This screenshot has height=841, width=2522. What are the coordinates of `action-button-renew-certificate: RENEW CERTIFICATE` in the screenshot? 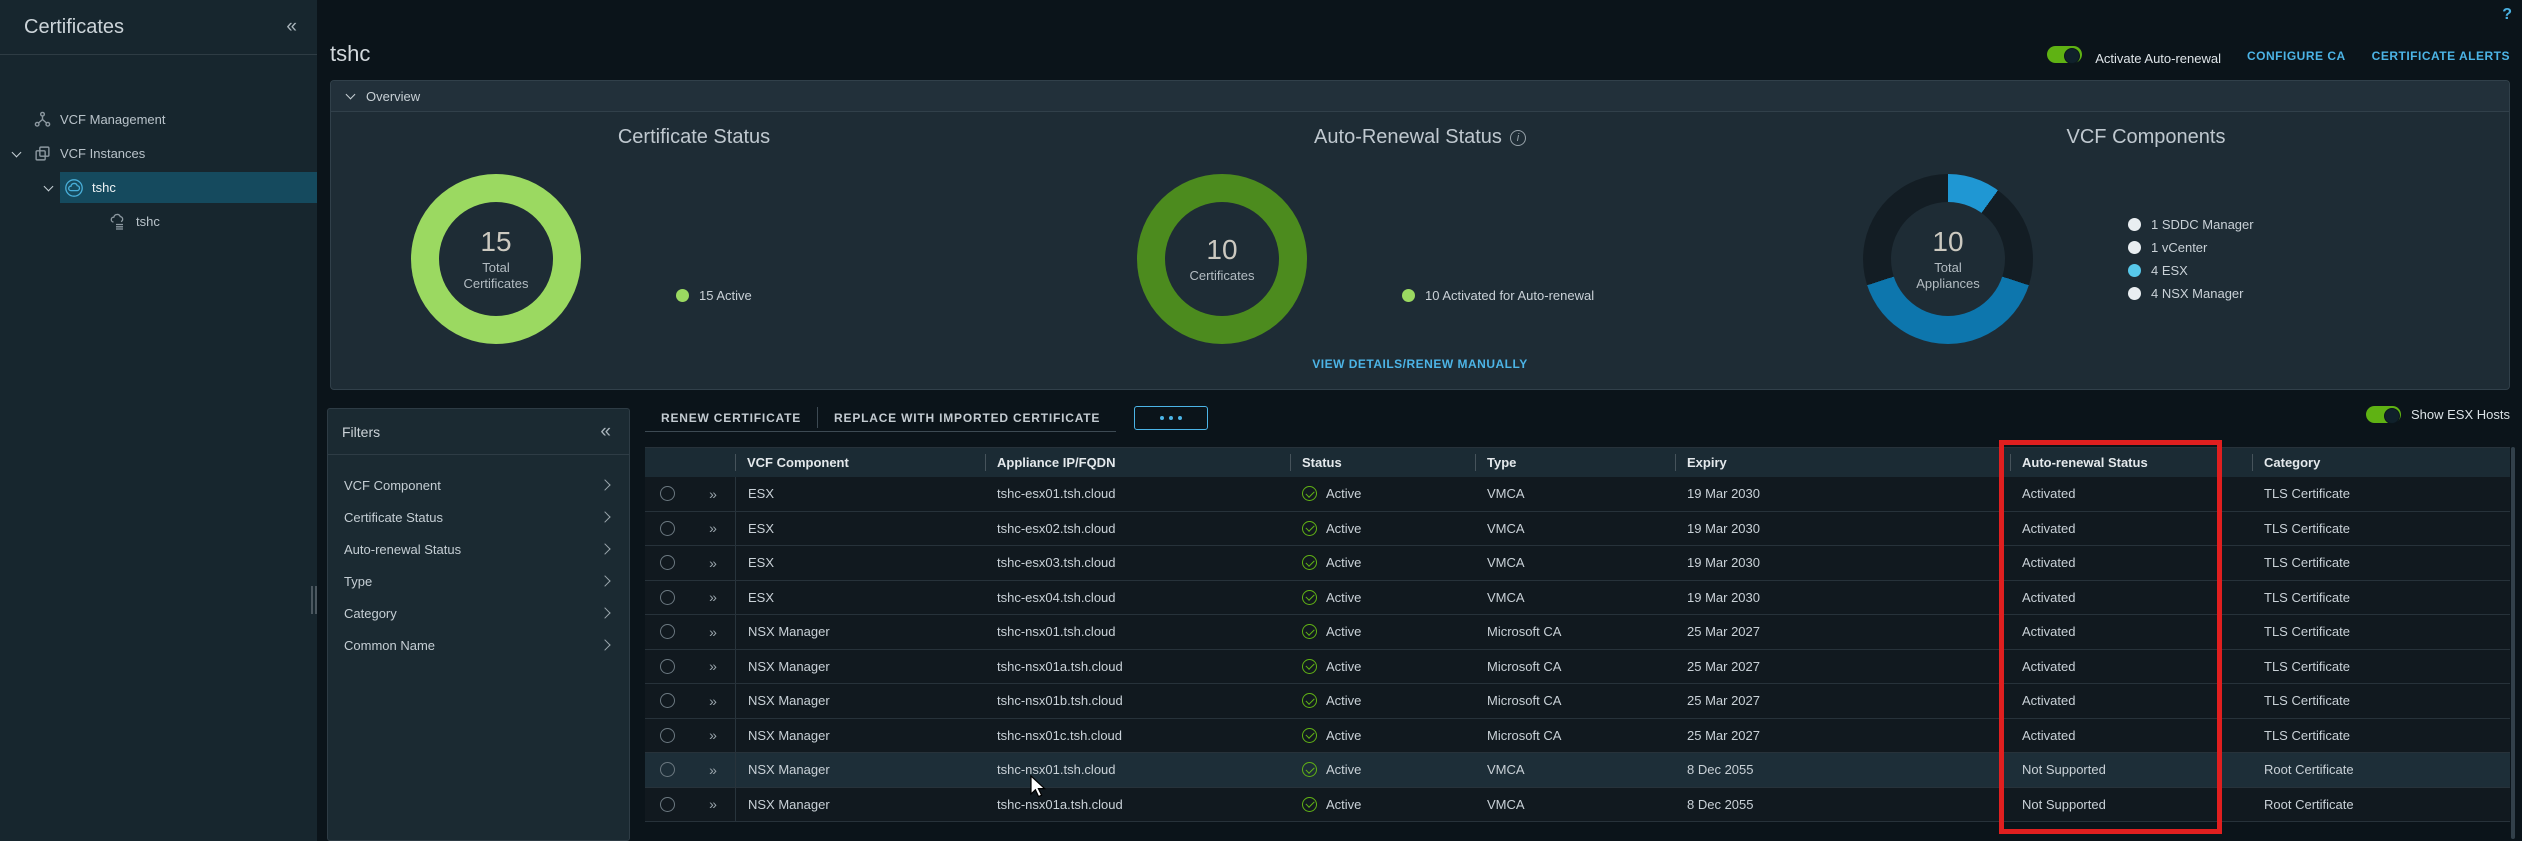 It's located at (731, 417).